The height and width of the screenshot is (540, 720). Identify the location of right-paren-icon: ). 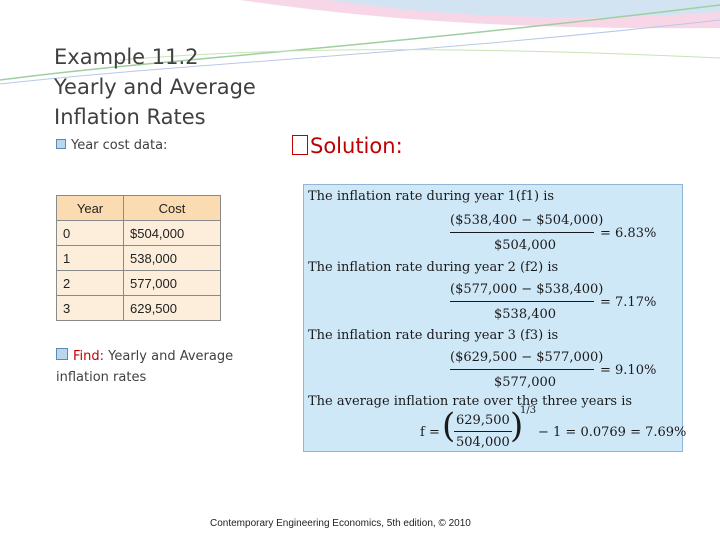
(517, 426).